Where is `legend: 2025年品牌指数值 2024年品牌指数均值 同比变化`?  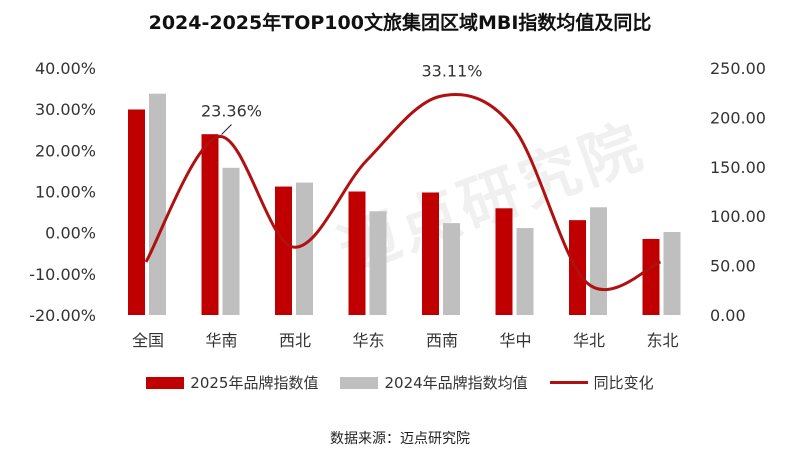
legend: 2025年品牌指数值 2024年品牌指数均值 同比变化 is located at coordinates (400, 382).